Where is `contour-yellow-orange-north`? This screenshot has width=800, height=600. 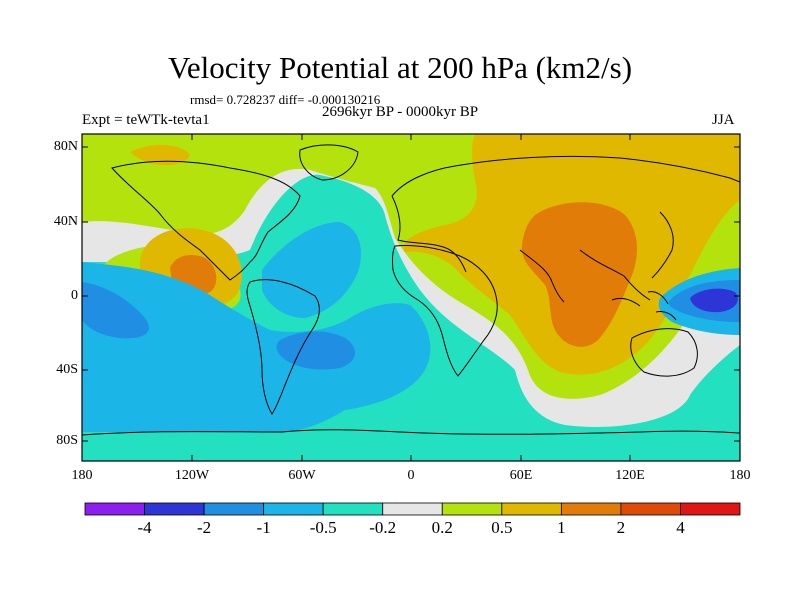
contour-yellow-orange-north is located at coordinates (160, 155).